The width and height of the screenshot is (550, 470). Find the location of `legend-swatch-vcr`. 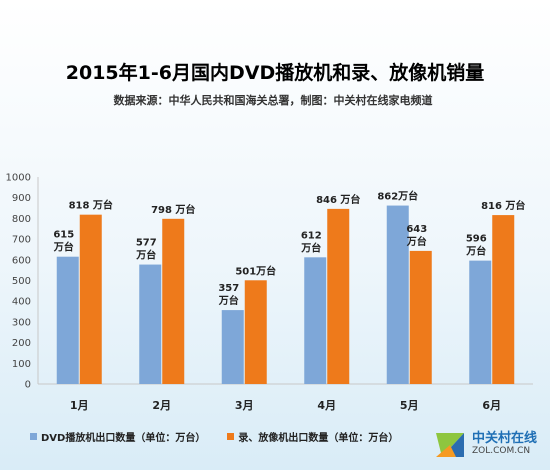

legend-swatch-vcr is located at coordinates (231, 436).